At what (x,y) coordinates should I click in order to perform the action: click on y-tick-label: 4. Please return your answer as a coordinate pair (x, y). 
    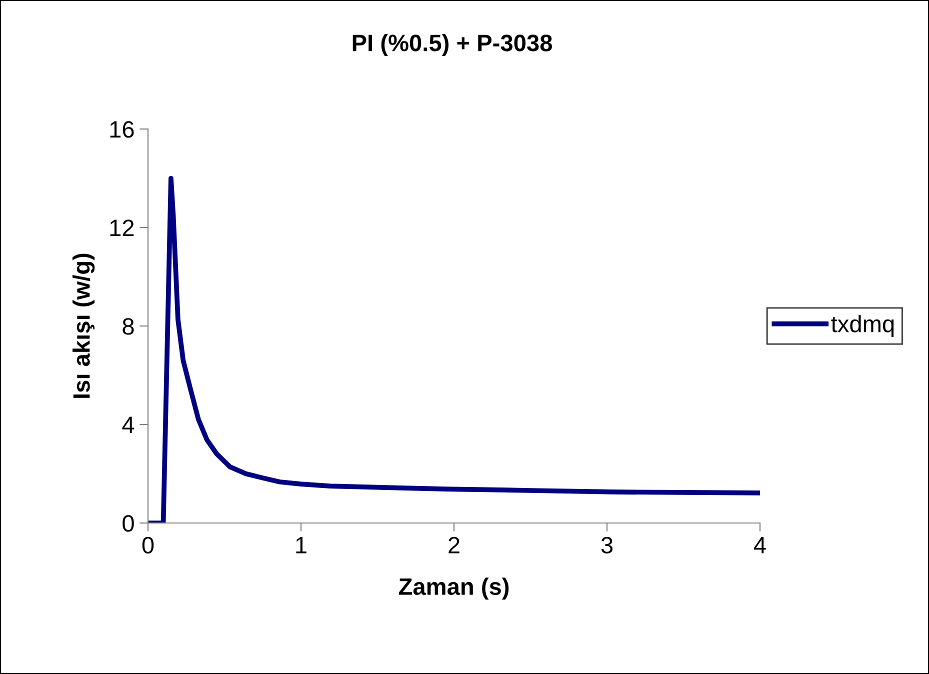
    Looking at the image, I should click on (128, 425).